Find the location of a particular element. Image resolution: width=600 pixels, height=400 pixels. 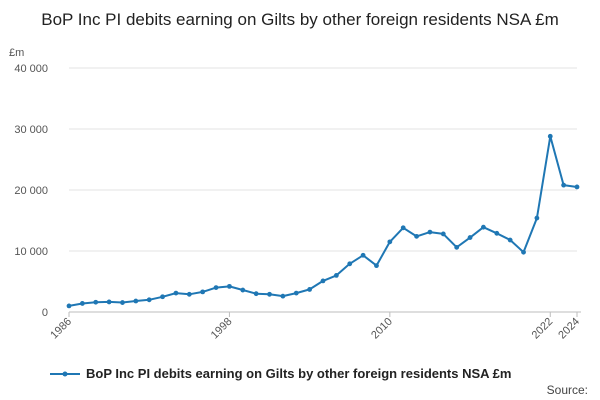

x-tick-label: 2022 is located at coordinates (543, 329).